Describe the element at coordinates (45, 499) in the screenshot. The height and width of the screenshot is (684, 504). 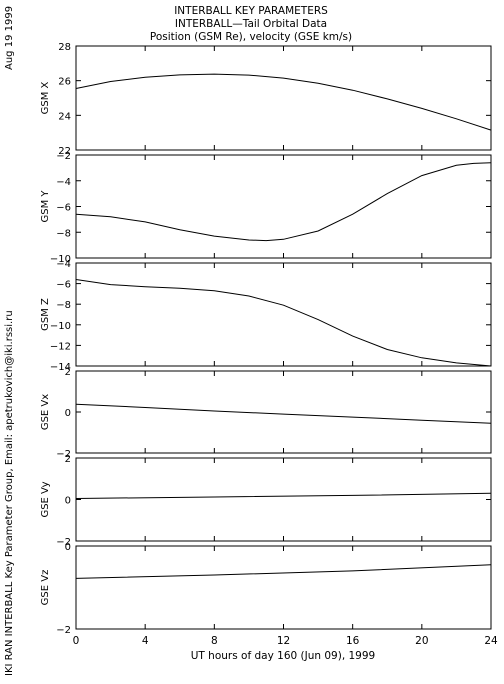
I see `panel-5-ylabel: GSE Vy` at that location.